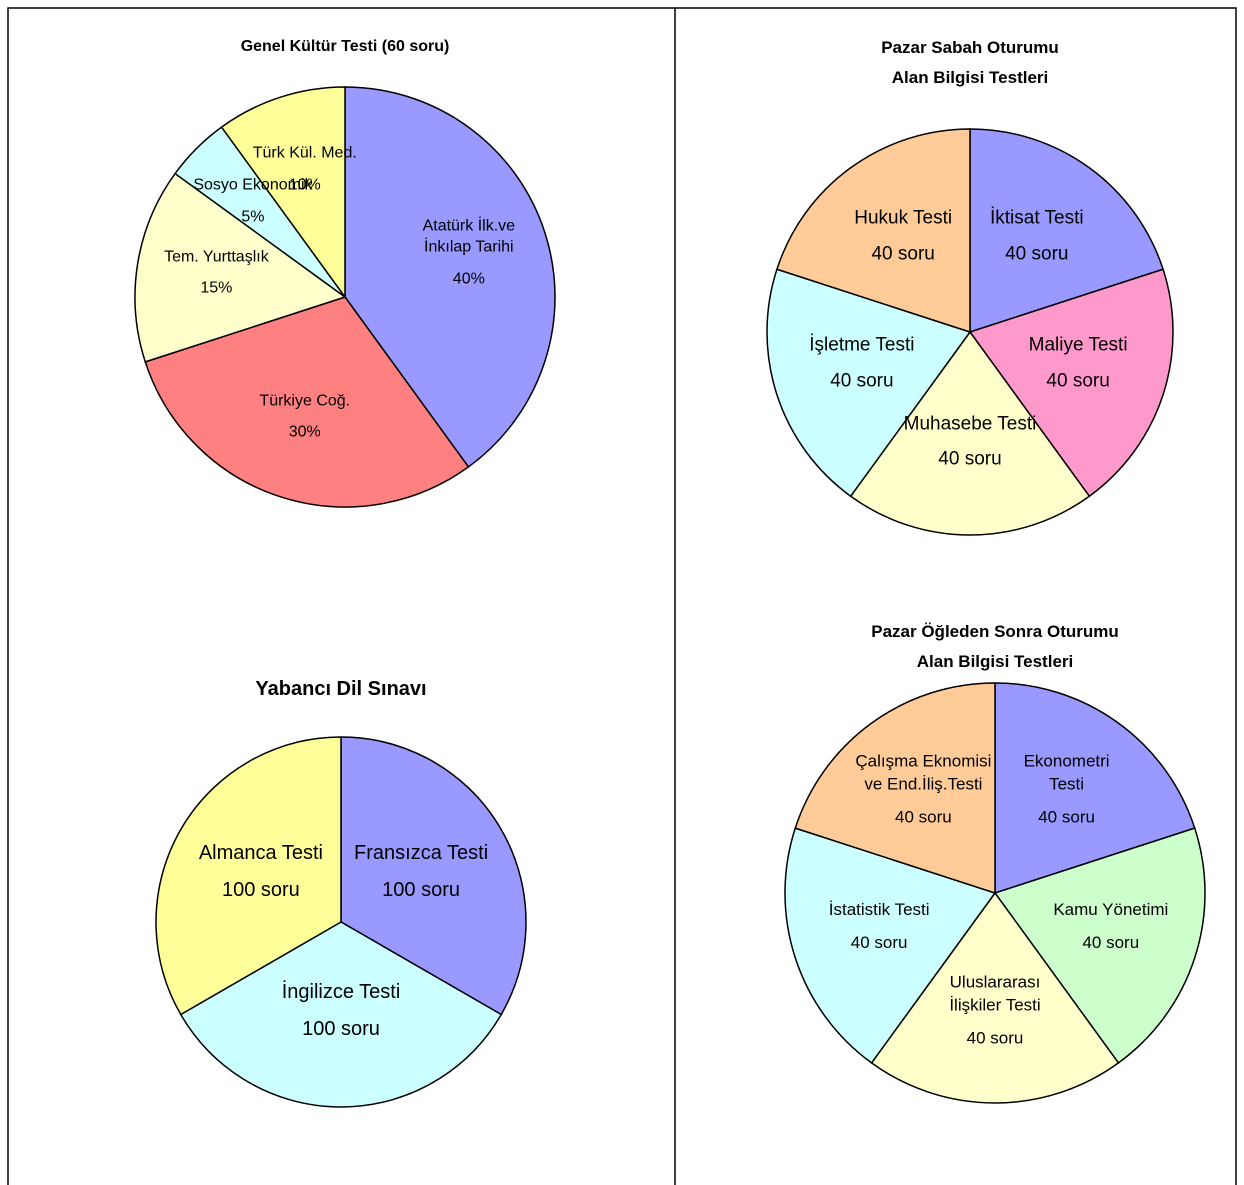  Describe the element at coordinates (216, 257) in the screenshot. I see `category-label: Tem. Yurttaşlık` at that location.